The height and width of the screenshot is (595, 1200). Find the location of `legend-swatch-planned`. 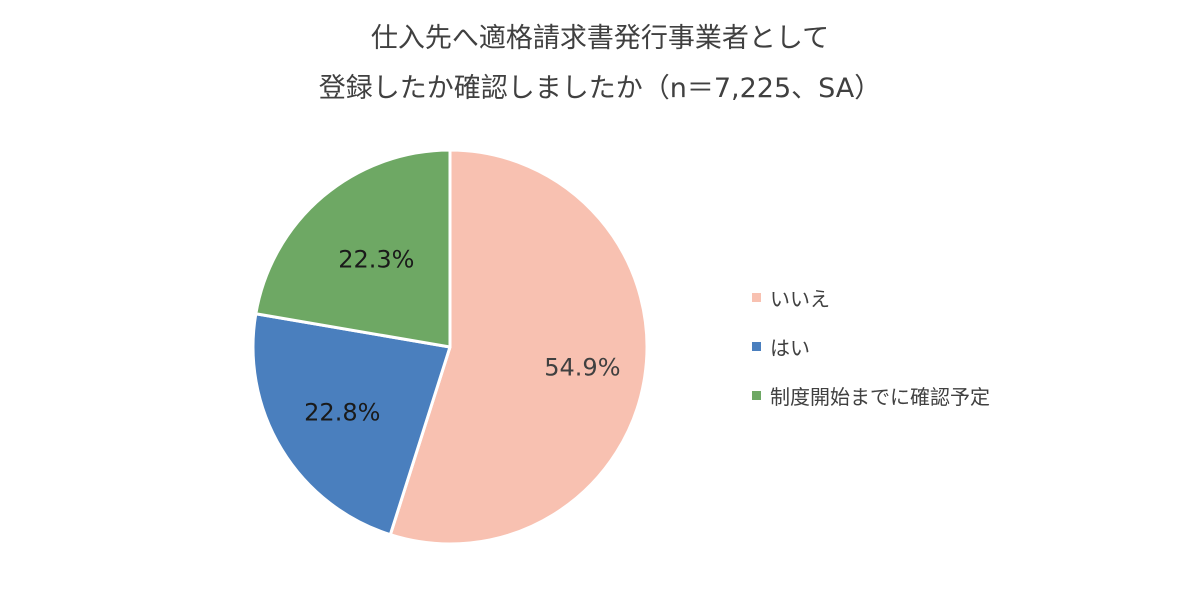

legend-swatch-planned is located at coordinates (756, 395).